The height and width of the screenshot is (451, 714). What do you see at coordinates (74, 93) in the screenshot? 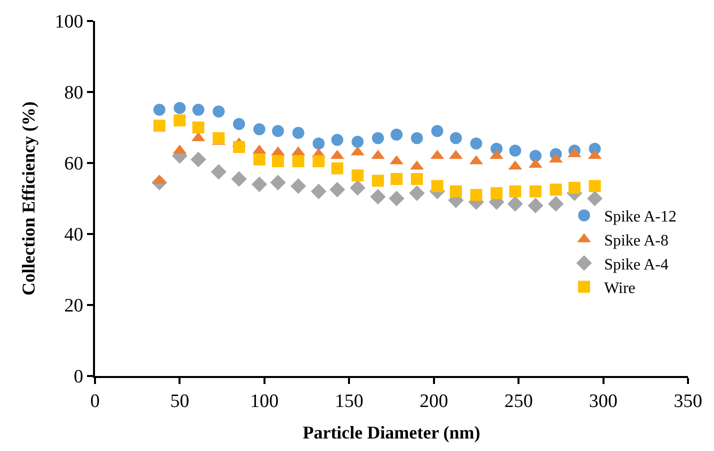
I see `y-tick-label: 80` at bounding box center [74, 93].